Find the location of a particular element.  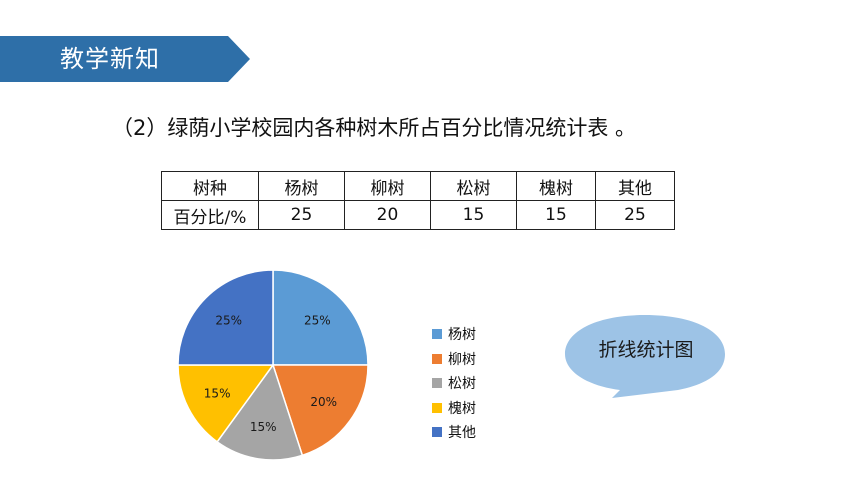

legend-label: 其他 is located at coordinates (462, 433).